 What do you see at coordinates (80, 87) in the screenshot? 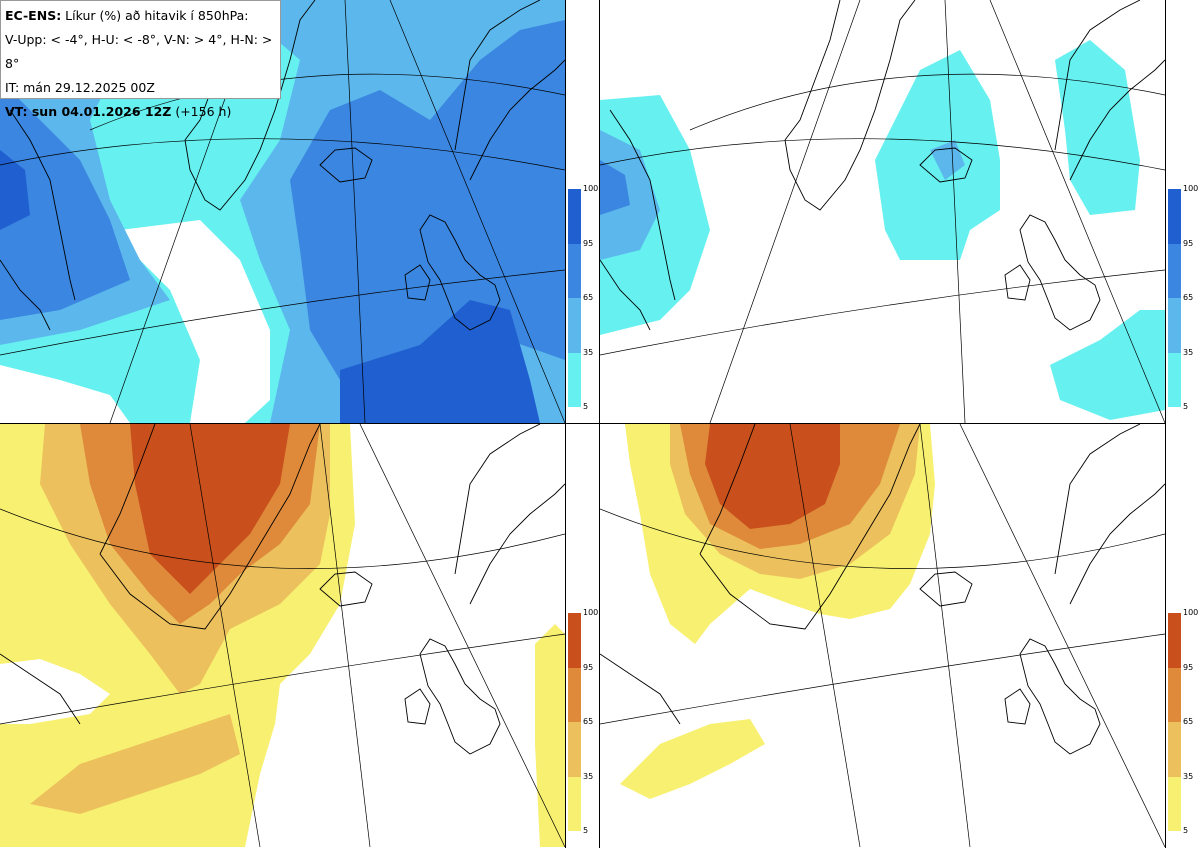
I see `initial-time: IT: mán 29.12.2025 00Z` at bounding box center [80, 87].